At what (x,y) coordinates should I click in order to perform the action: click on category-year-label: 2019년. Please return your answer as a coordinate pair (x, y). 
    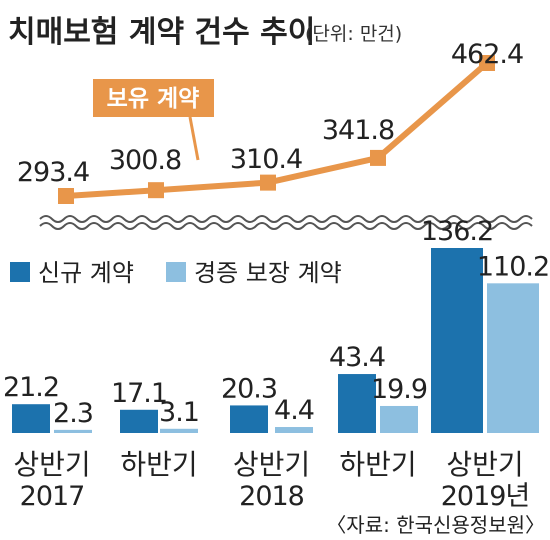
    Looking at the image, I should click on (485, 496).